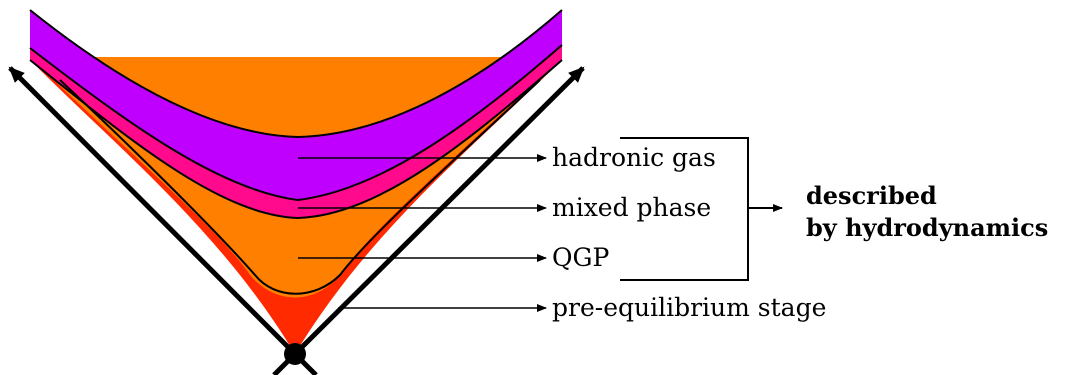 This screenshot has width=1073, height=375. Describe the element at coordinates (631, 207) in the screenshot. I see `label-mixed-phase: mixed phase` at that location.